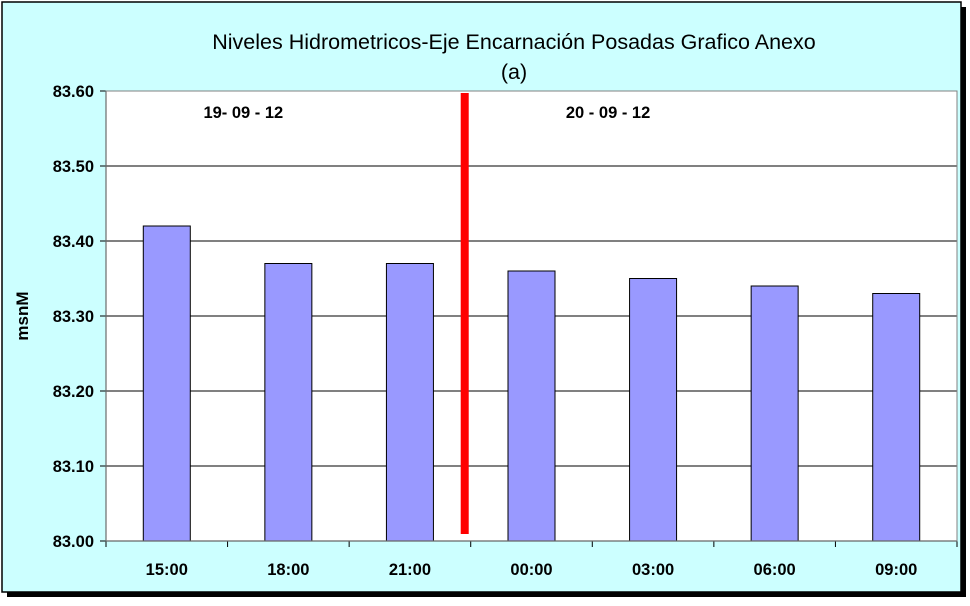 The height and width of the screenshot is (606, 970). I want to click on y-axis-label: msnM, so click(22, 315).